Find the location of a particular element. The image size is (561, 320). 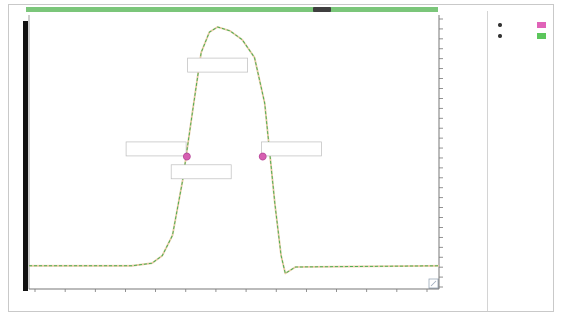

marker-layer is located at coordinates (224, 156).